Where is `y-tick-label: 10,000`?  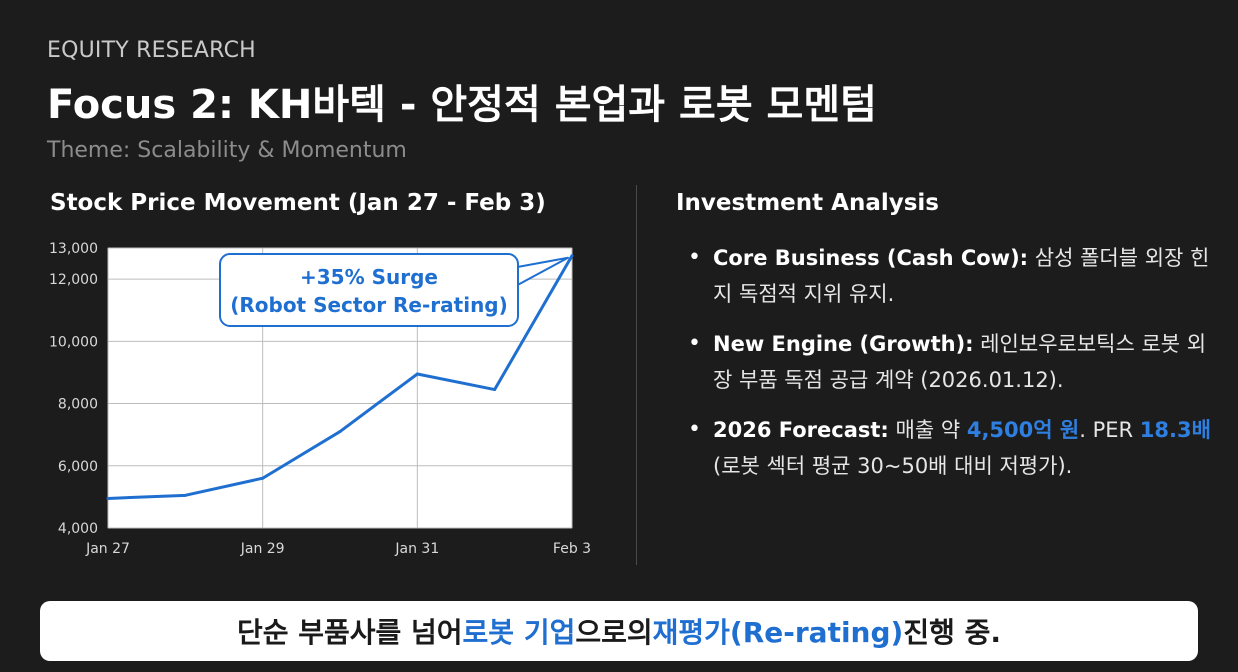
y-tick-label: 10,000 is located at coordinates (73, 342).